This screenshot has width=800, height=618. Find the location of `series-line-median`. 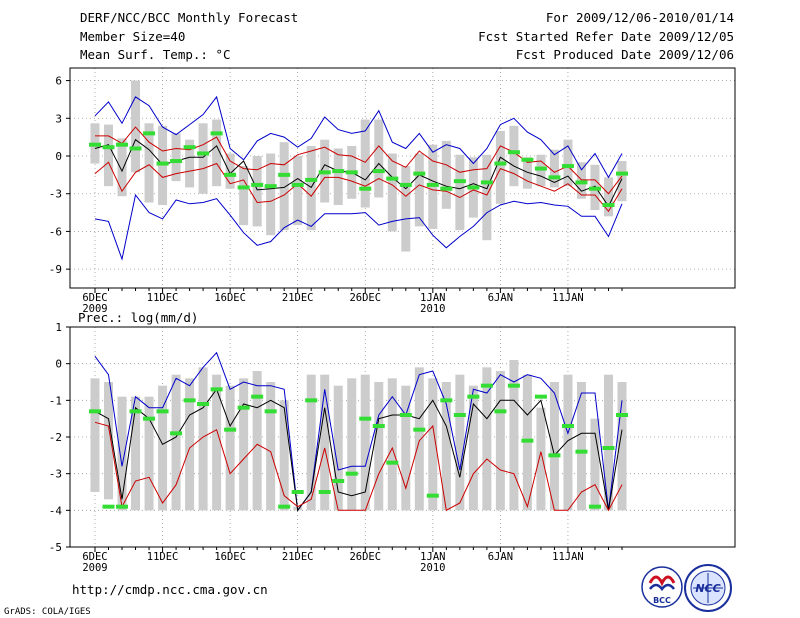

series-line-median is located at coordinates (358, 450).